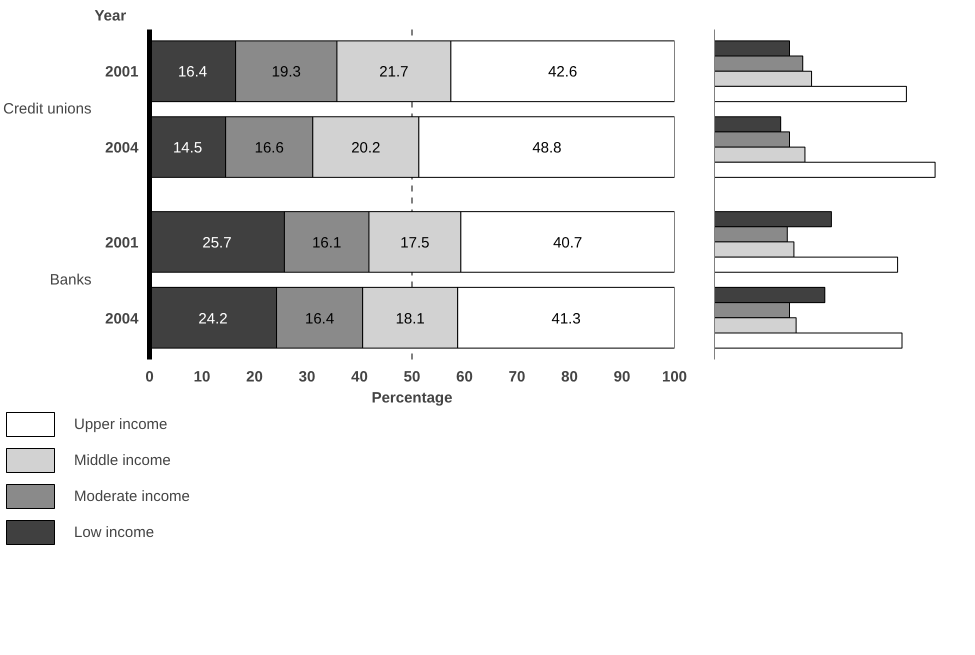 This screenshot has width=975, height=655. Describe the element at coordinates (412, 377) in the screenshot. I see `x-tick-label: 50` at that location.